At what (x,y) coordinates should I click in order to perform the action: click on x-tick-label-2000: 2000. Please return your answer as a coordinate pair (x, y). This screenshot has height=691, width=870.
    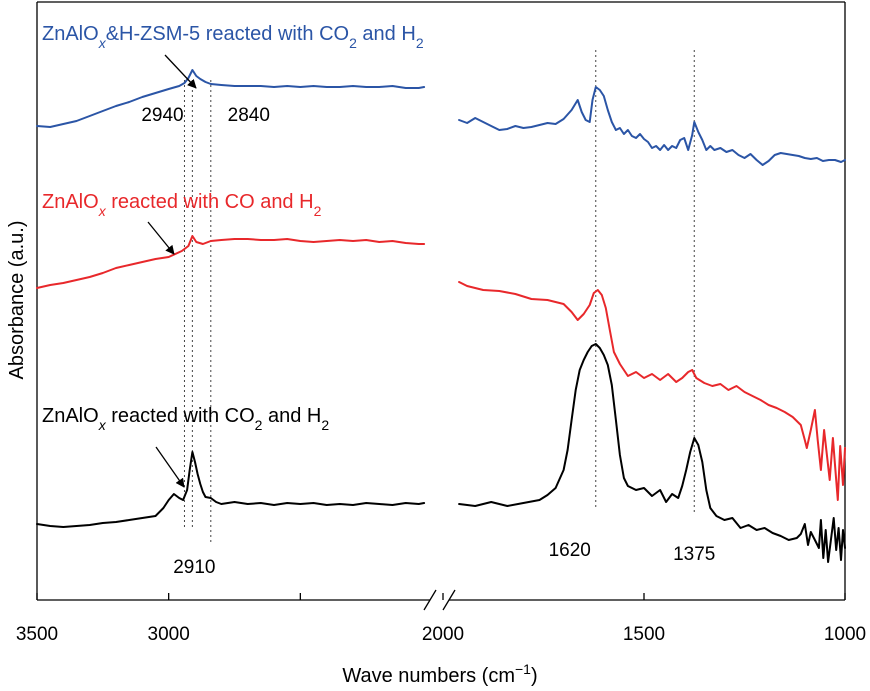
    Looking at the image, I should click on (443, 634).